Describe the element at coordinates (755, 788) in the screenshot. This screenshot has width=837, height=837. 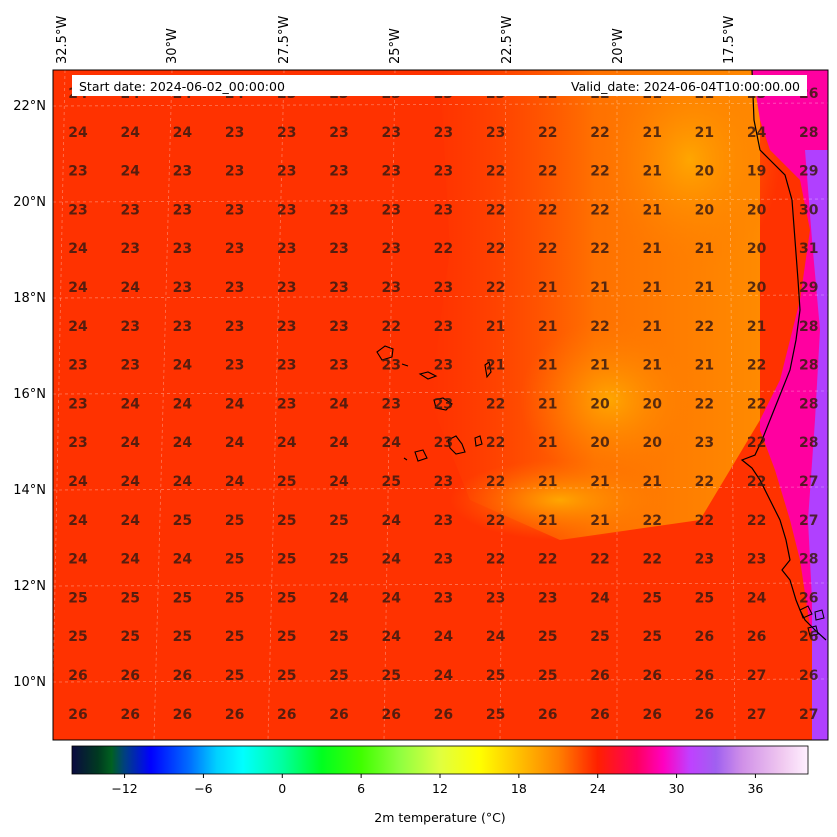
I see `colorbar-tick-label: 36` at that location.